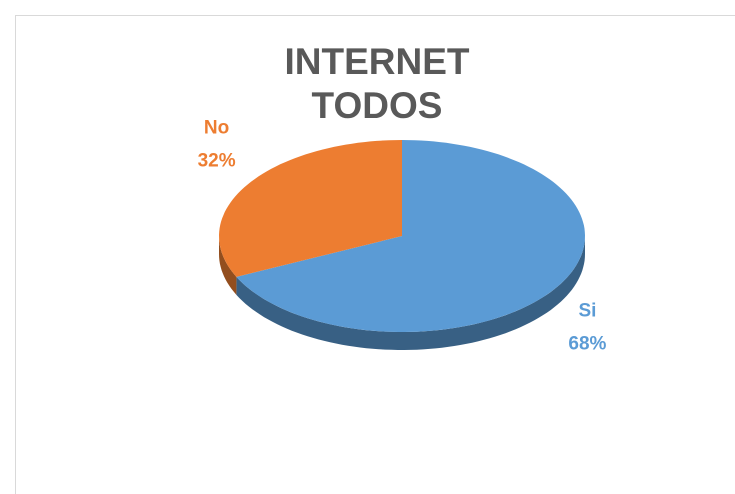 The height and width of the screenshot is (494, 735). Describe the element at coordinates (587, 311) in the screenshot. I see `data-label-category: Si` at that location.